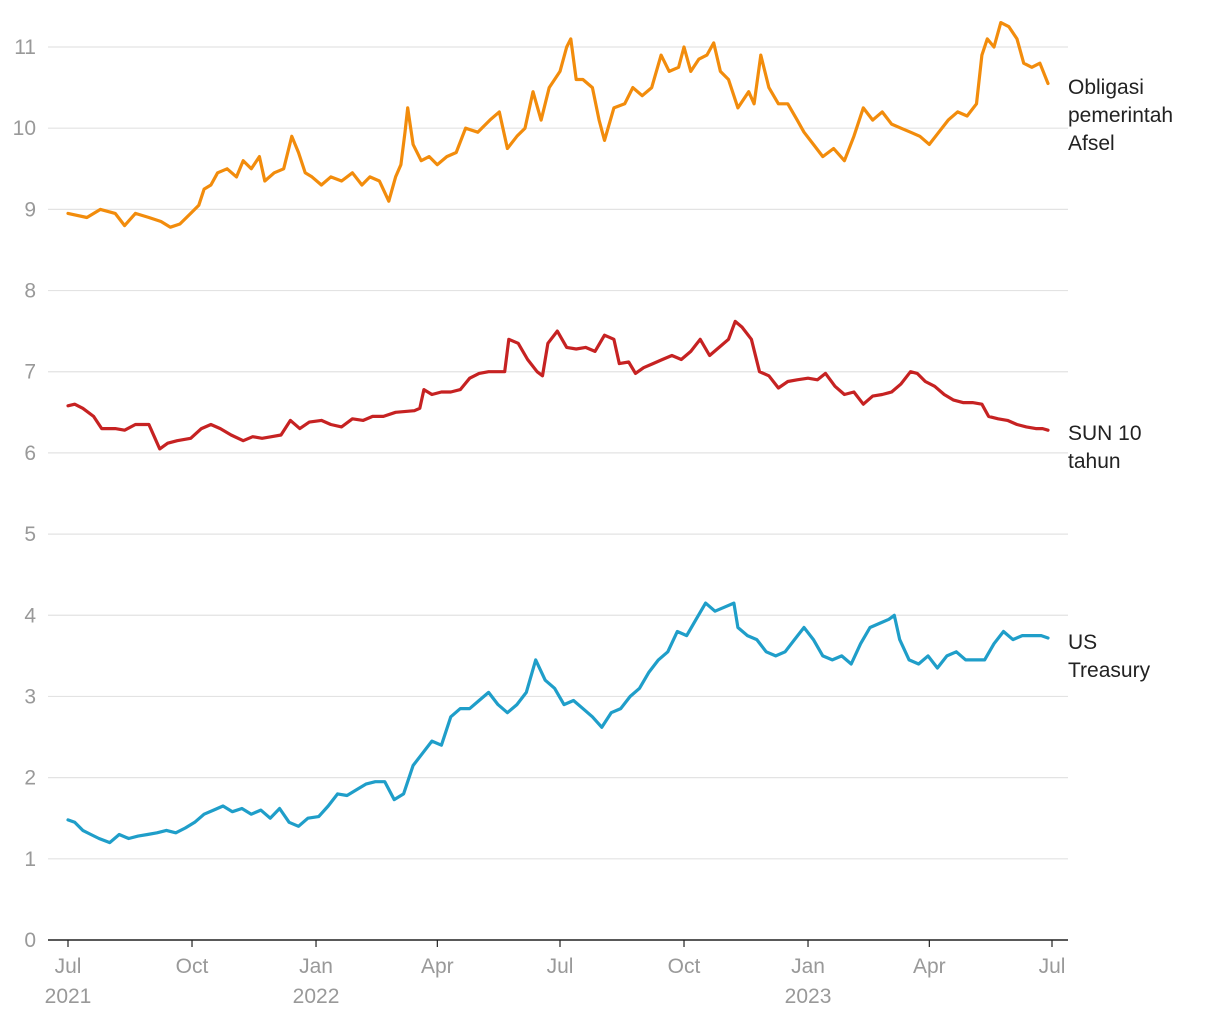  Describe the element at coordinates (1109, 656) in the screenshot. I see `series-label-2: US Treasury` at that location.